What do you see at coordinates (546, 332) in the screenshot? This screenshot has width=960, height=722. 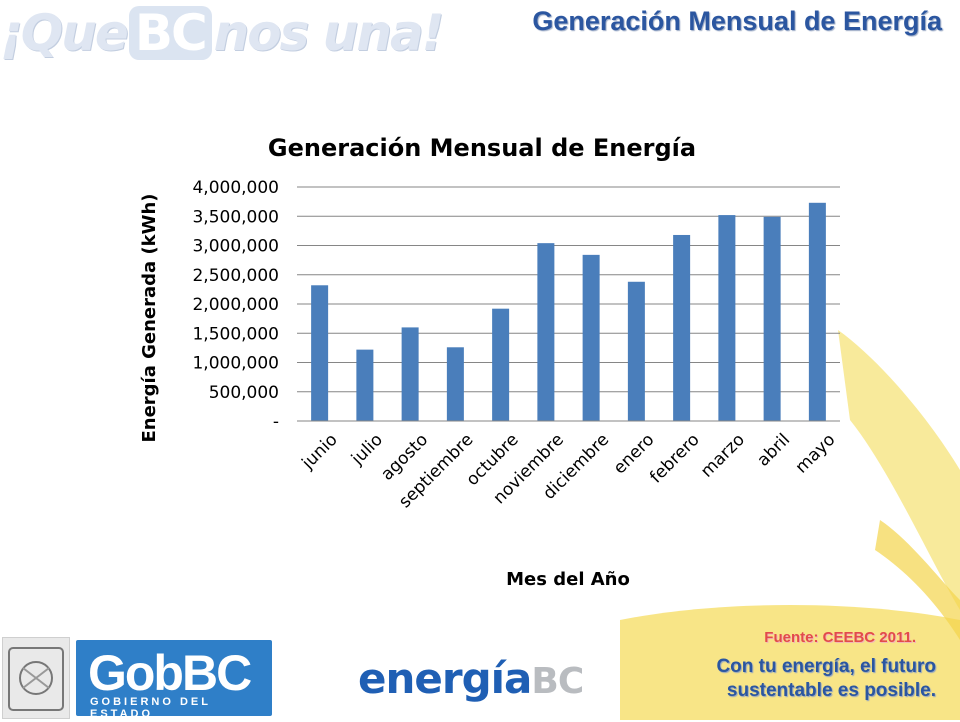 I see `bar-noviembre` at bounding box center [546, 332].